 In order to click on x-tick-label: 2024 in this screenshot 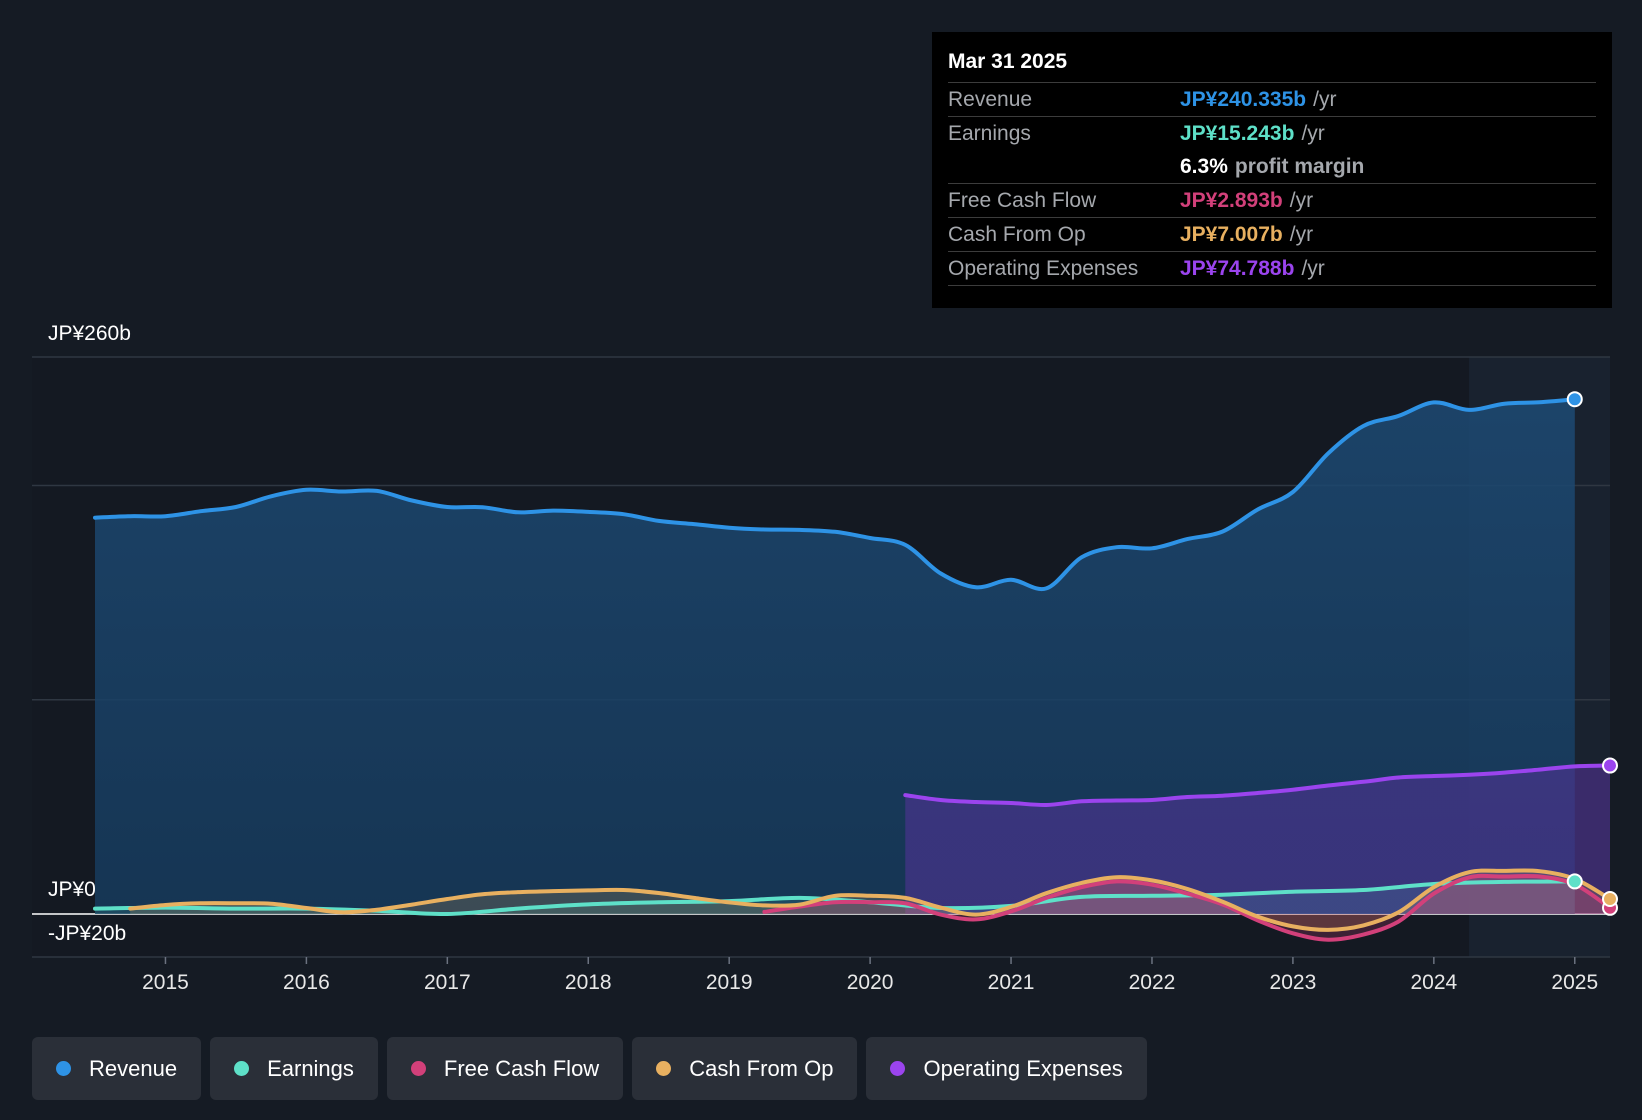, I will do `click(1433, 982)`.